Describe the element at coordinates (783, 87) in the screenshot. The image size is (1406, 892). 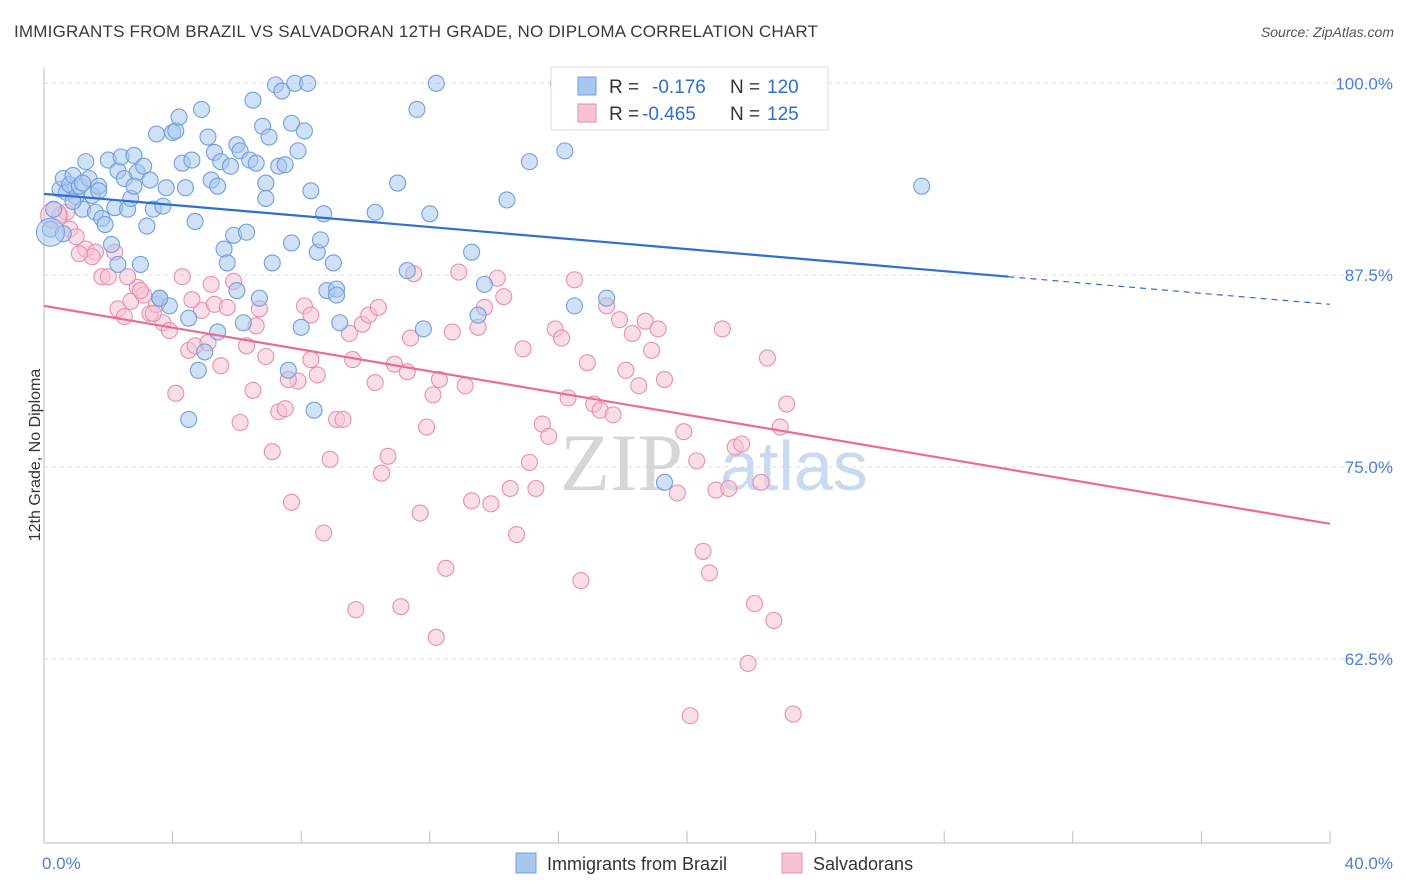
I see `legend-n-value-brazil: 120` at that location.